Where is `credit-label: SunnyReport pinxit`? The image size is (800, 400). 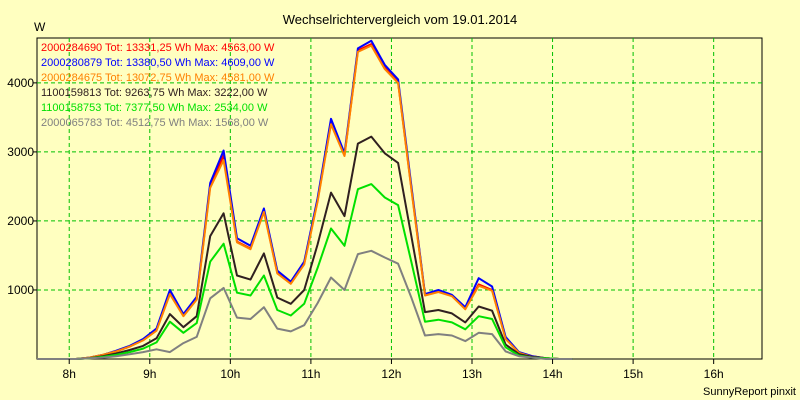
credit-label: SunnyReport pinxit is located at coordinates (749, 392).